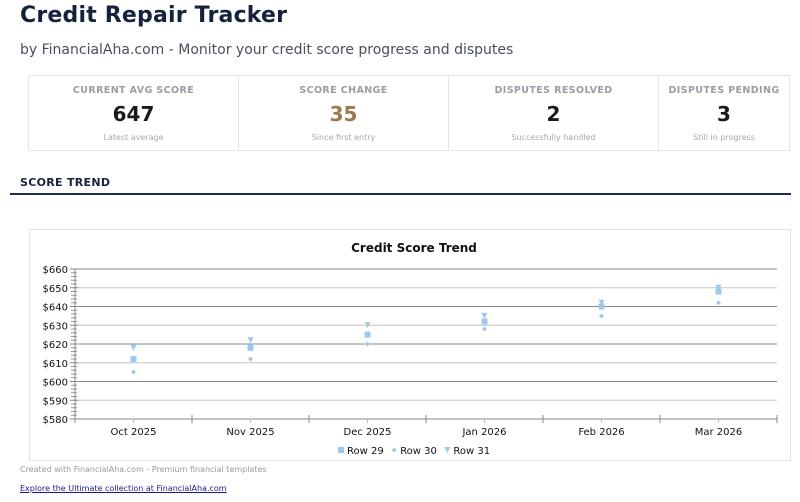 The width and height of the screenshot is (800, 502). I want to click on x-tick-label: Nov 2025, so click(250, 432).